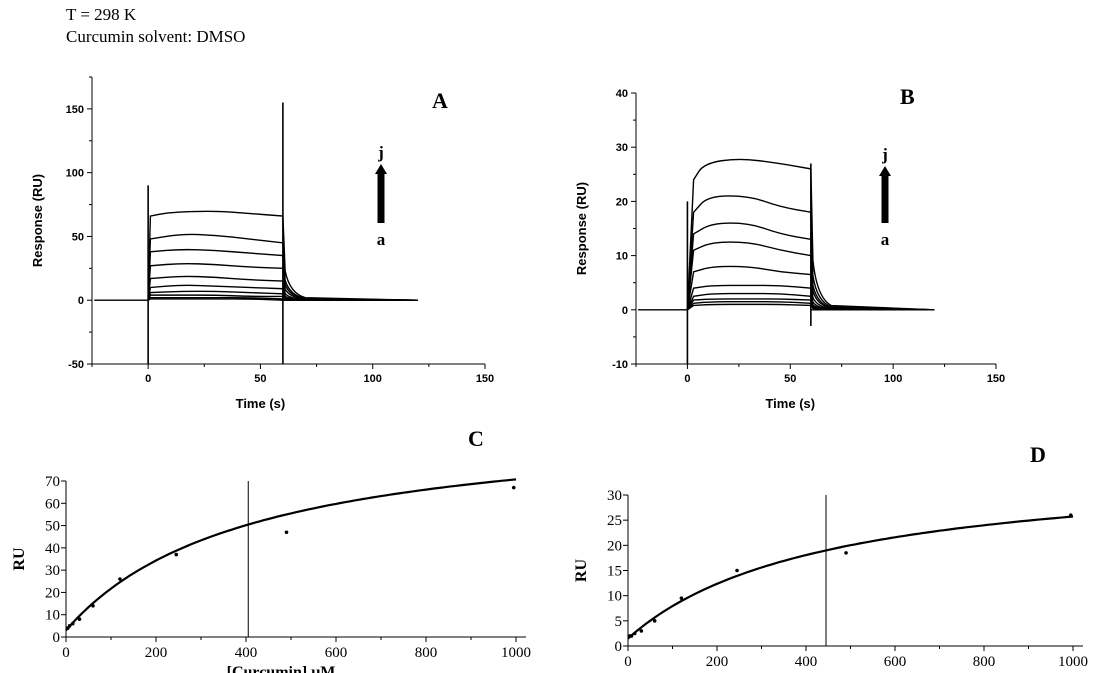 Image resolution: width=1106 pixels, height=673 pixels. Describe the element at coordinates (476, 438) in the screenshot. I see `panel-letter-c: C` at that location.